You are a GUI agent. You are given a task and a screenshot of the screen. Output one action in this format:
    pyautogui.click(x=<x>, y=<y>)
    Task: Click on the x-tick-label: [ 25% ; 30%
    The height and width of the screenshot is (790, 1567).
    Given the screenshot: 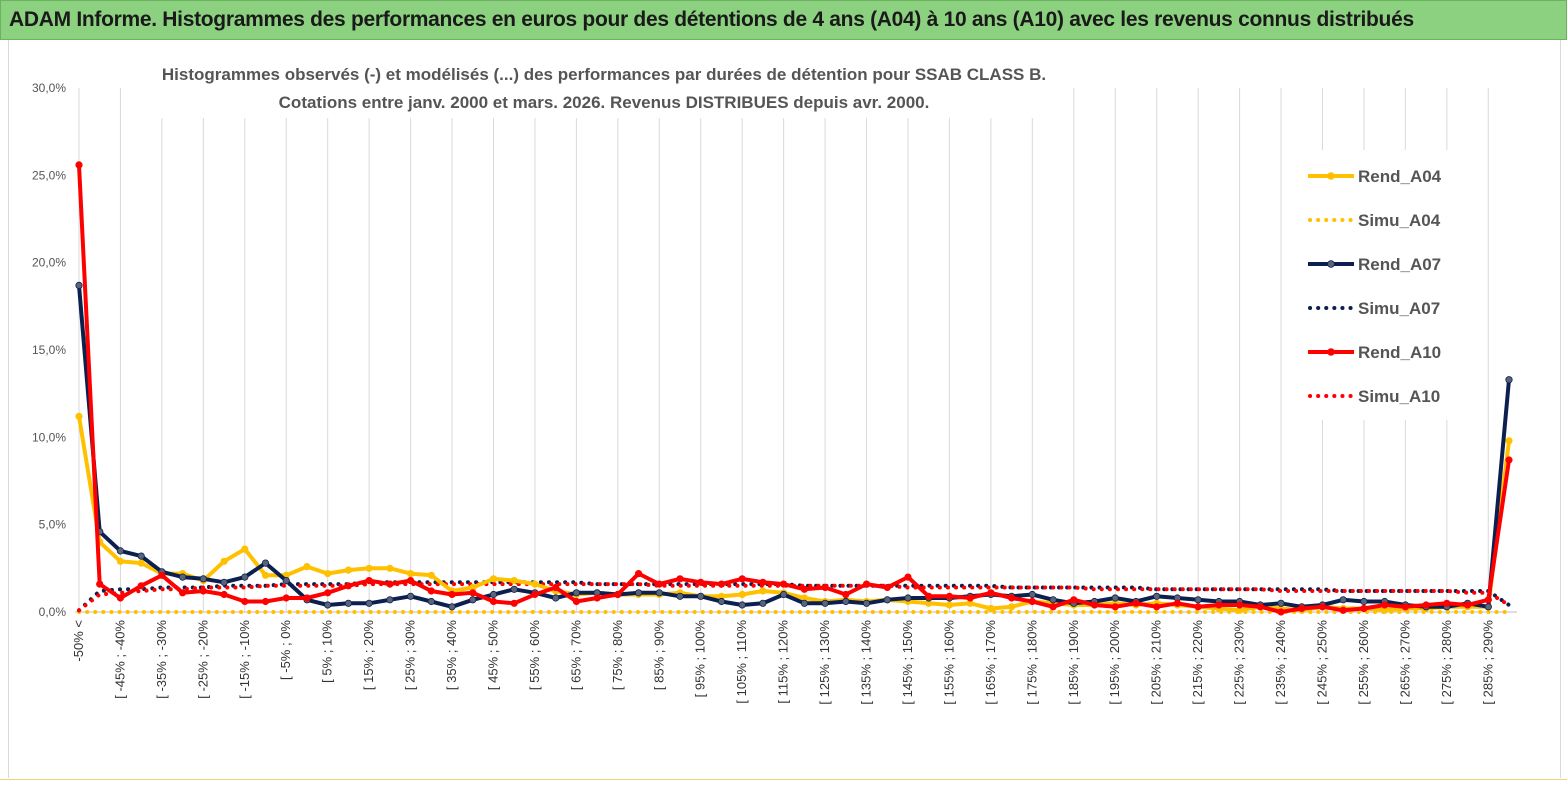 What is the action you would take?
    pyautogui.click(x=410, y=655)
    